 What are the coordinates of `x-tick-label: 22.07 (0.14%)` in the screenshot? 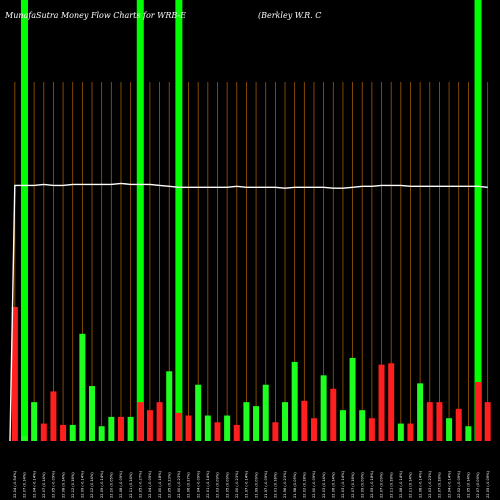 It's located at (25, 485).